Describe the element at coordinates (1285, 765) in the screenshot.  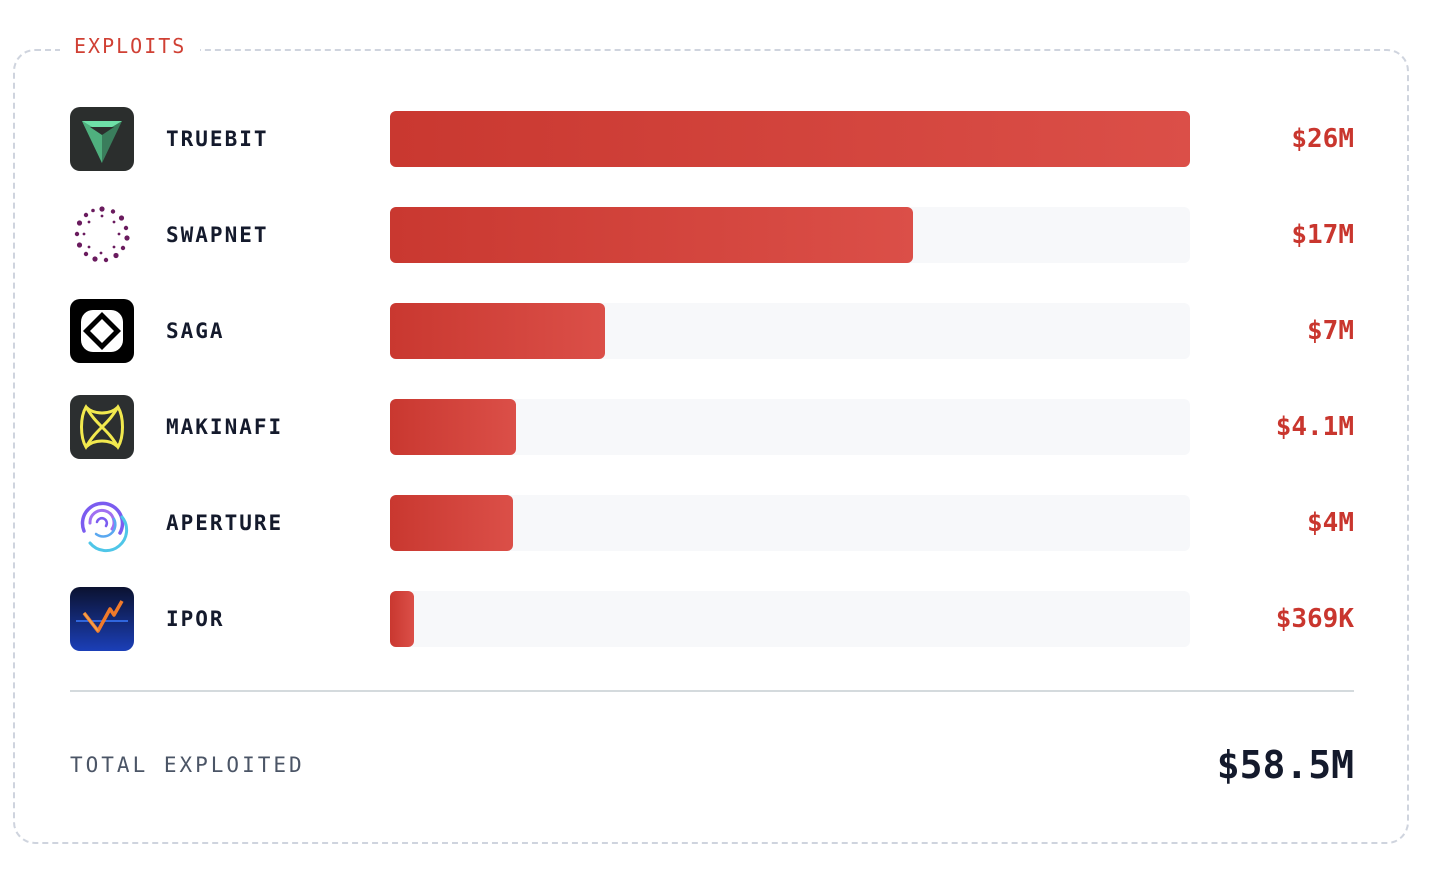
I see `total-value: $58.5M` at that location.